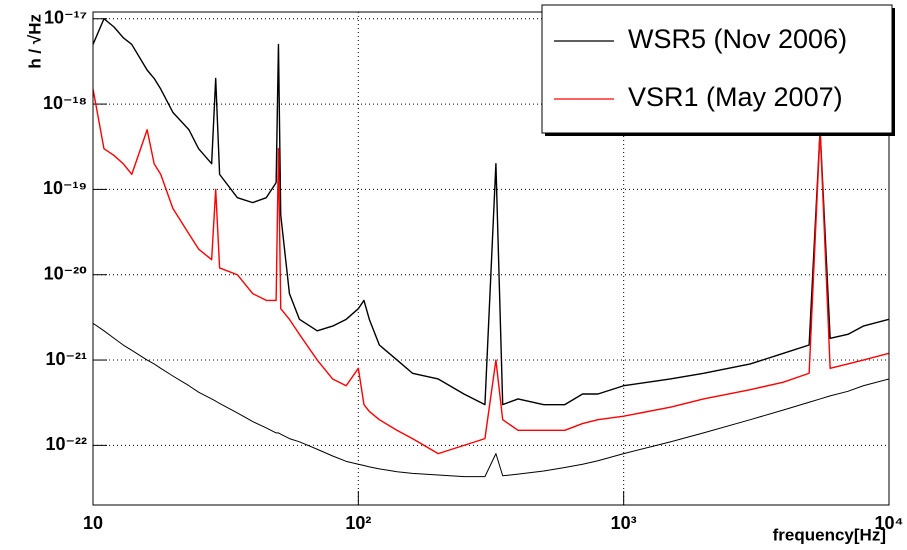 The width and height of the screenshot is (907, 550). I want to click on x-tick-label: 10, so click(93, 523).